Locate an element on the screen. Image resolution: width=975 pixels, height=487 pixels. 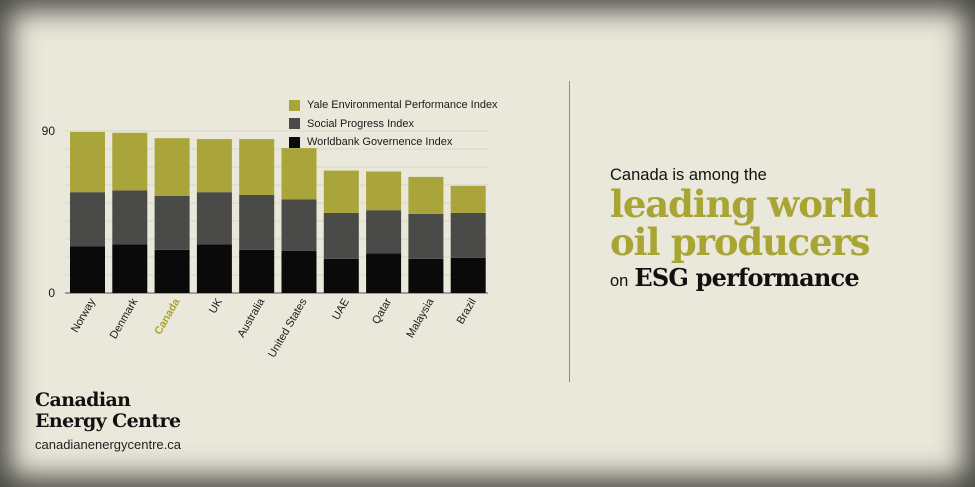
legend-item: Yale Environmental Performance Index is located at coordinates (393, 105).